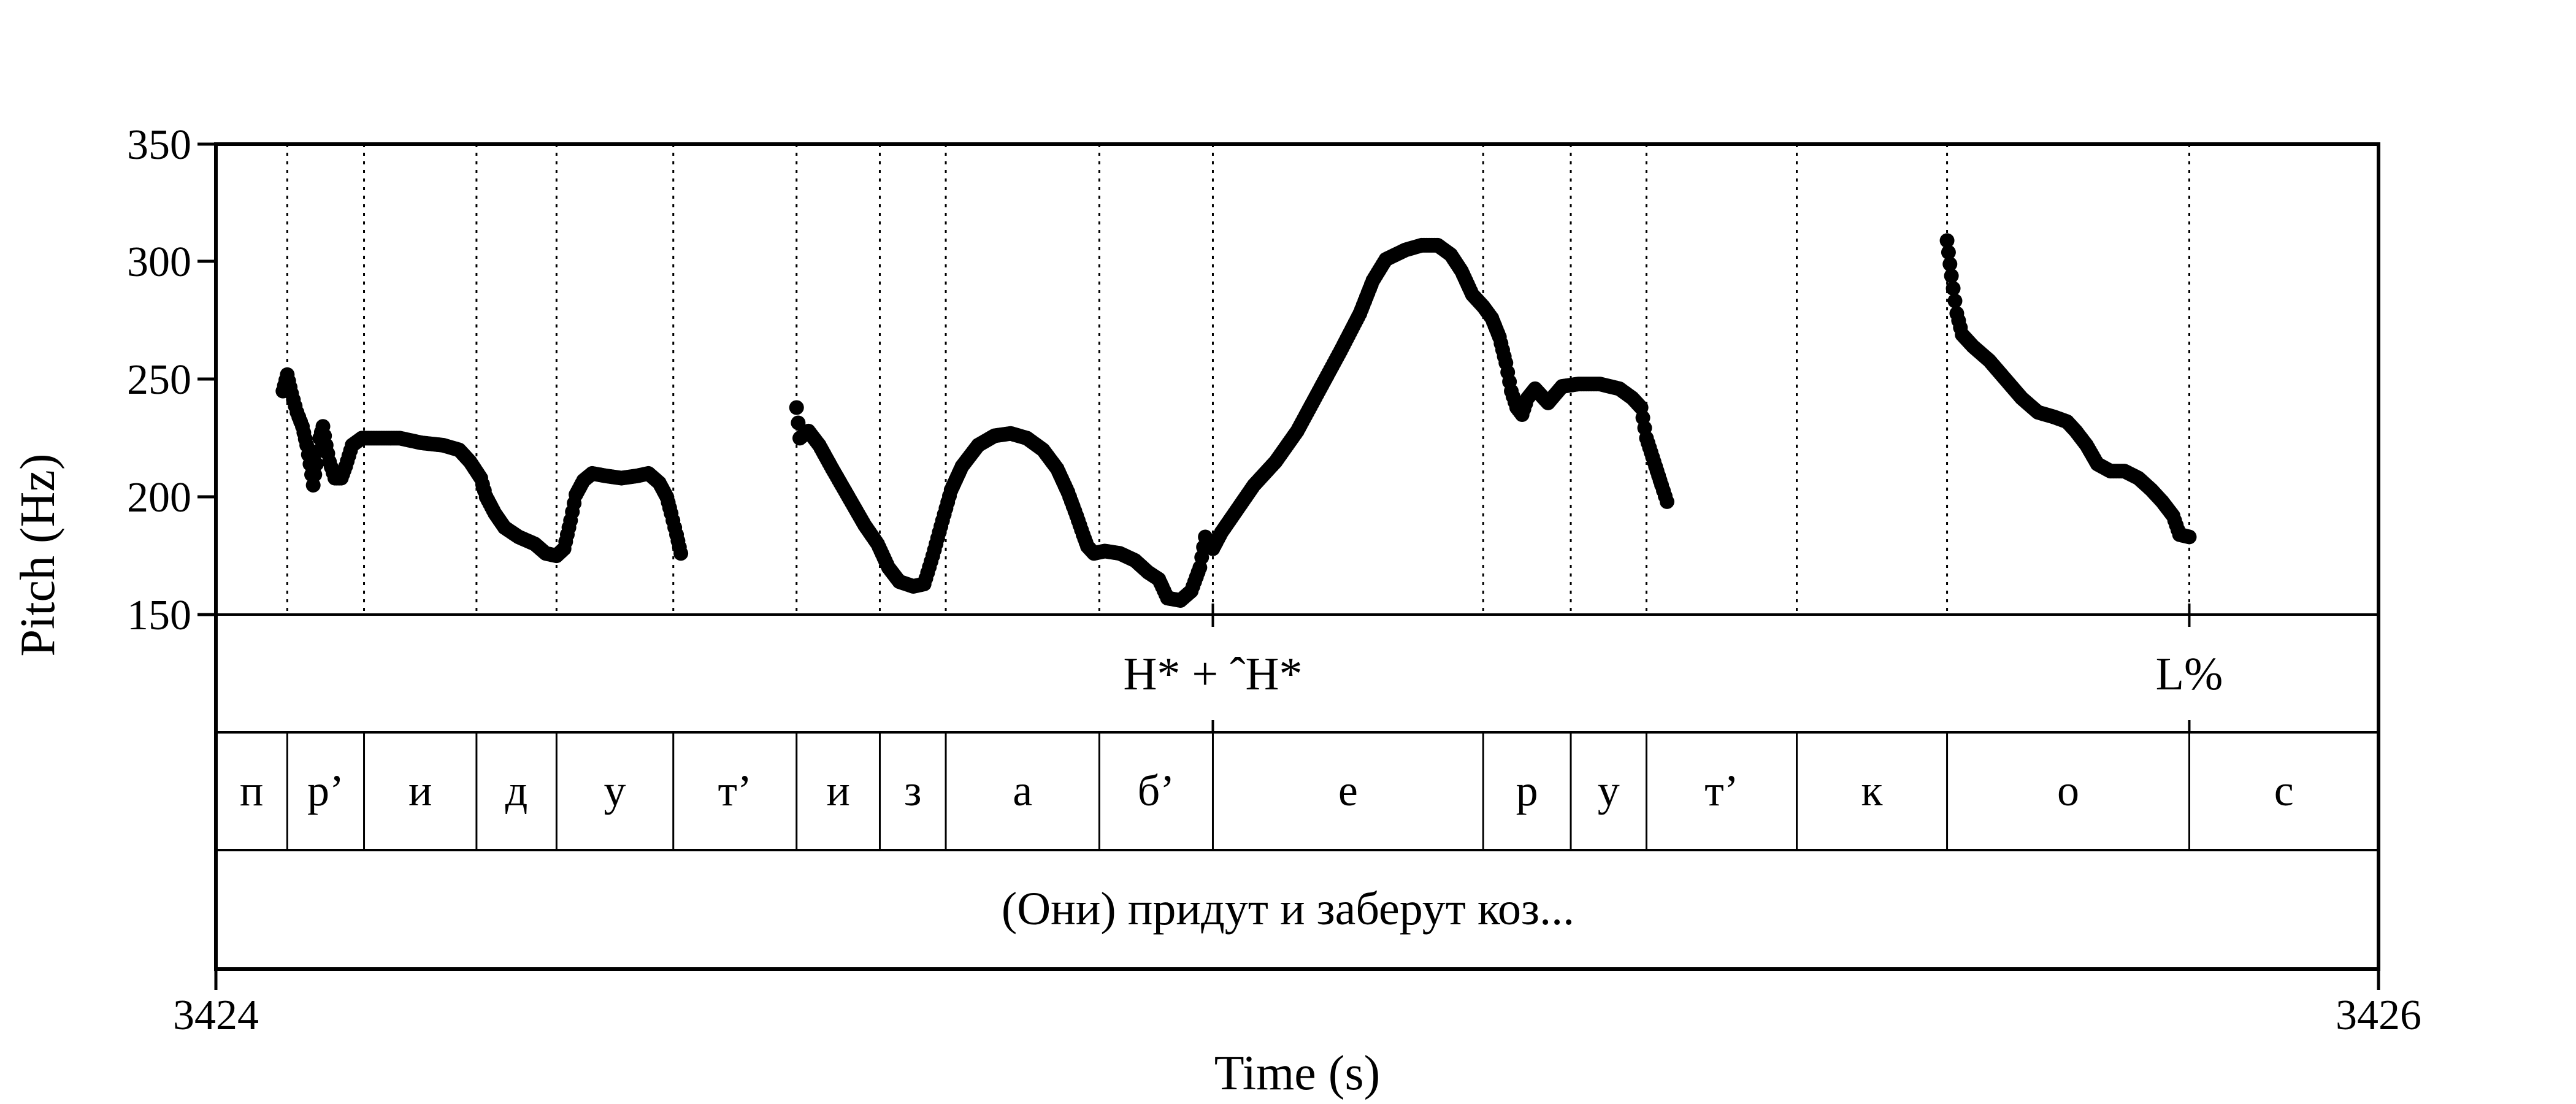 Image resolution: width=2576 pixels, height=1104 pixels. I want to click on y-tick-label: 350, so click(159, 145).